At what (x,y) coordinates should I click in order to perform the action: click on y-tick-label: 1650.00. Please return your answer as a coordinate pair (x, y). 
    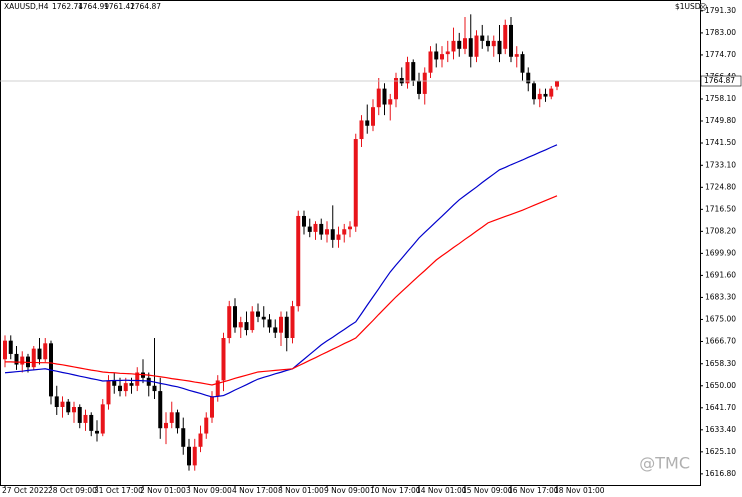
    Looking at the image, I should click on (720, 385).